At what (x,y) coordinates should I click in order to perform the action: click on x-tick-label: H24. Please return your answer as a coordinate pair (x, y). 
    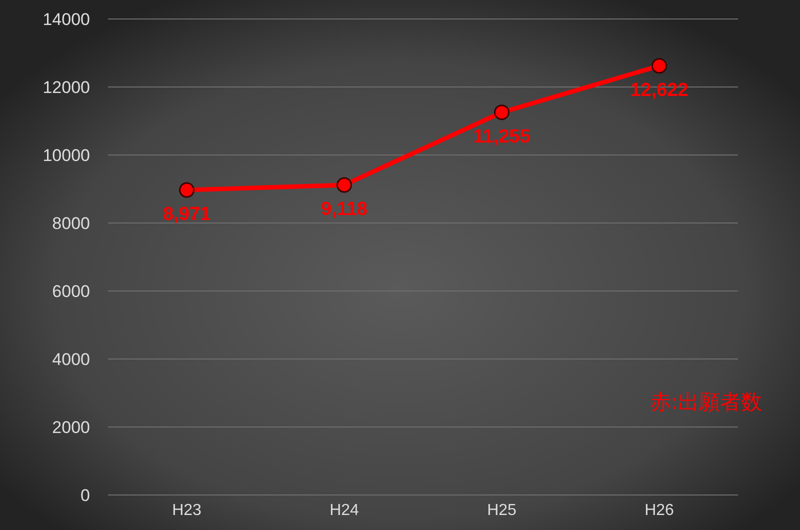
    Looking at the image, I should click on (345, 510).